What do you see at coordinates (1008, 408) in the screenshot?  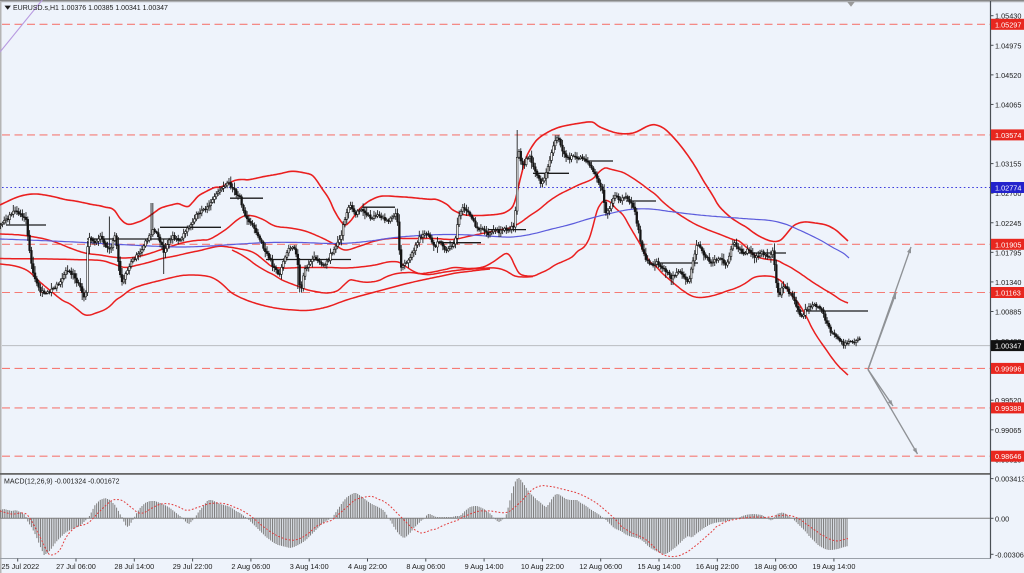 I see `svg-text: 0.99388` at bounding box center [1008, 408].